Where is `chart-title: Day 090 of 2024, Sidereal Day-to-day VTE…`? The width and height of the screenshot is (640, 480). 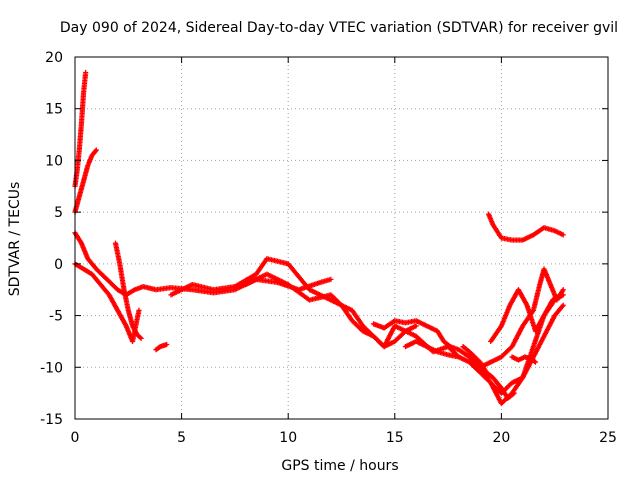 chart-title: Day 090 of 2024, Sidereal Day-to-day VTE… is located at coordinates (339, 28).